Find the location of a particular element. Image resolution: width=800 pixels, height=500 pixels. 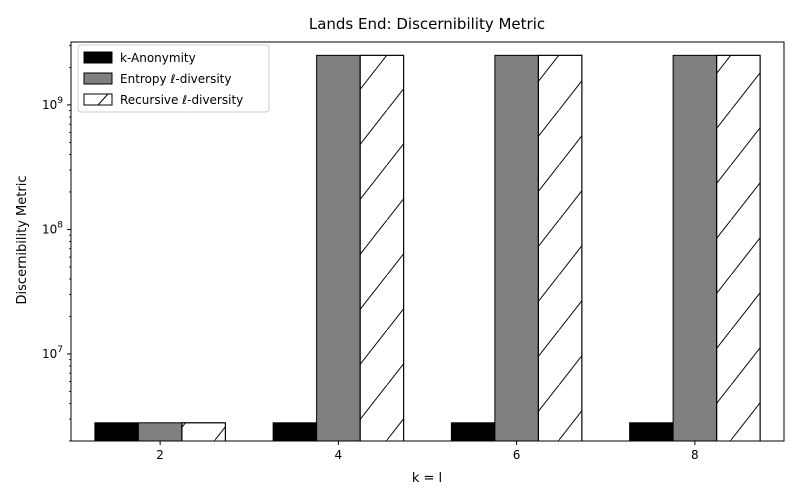

y-tick-label: 10⁹ is located at coordinates (52, 104).